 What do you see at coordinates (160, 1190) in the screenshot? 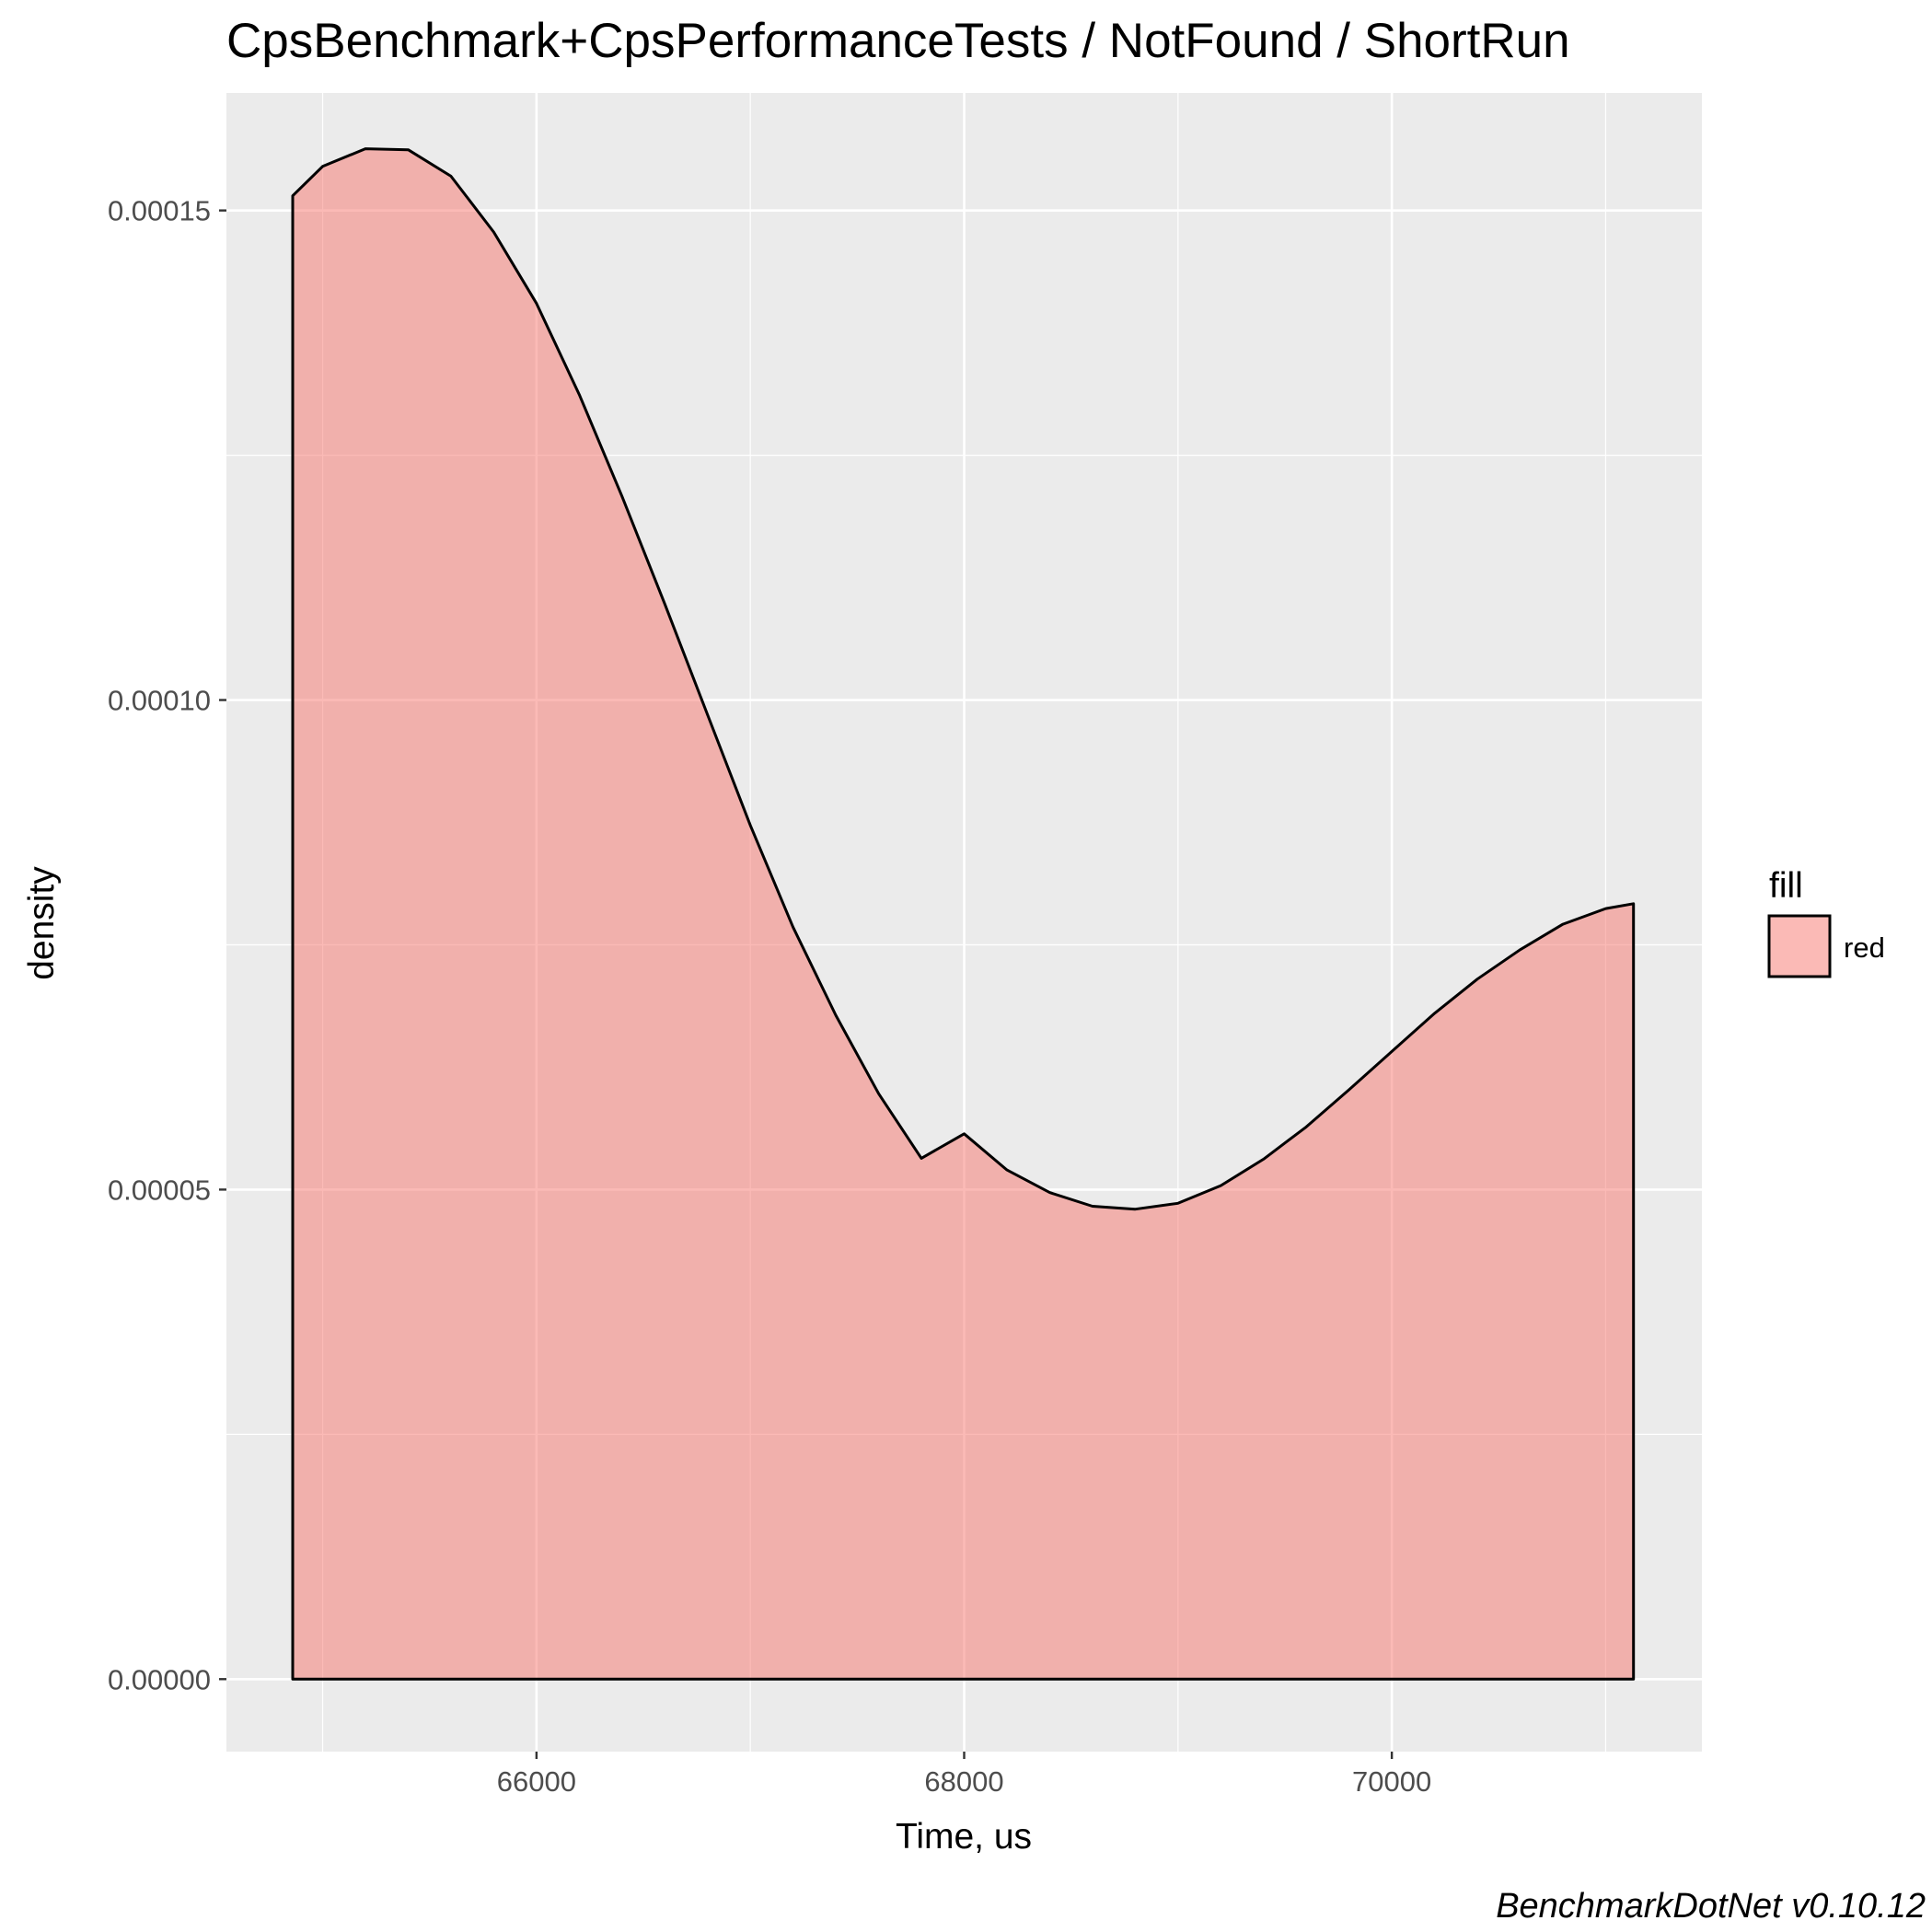
I see `y-tick-label: 0.00005` at bounding box center [160, 1190].